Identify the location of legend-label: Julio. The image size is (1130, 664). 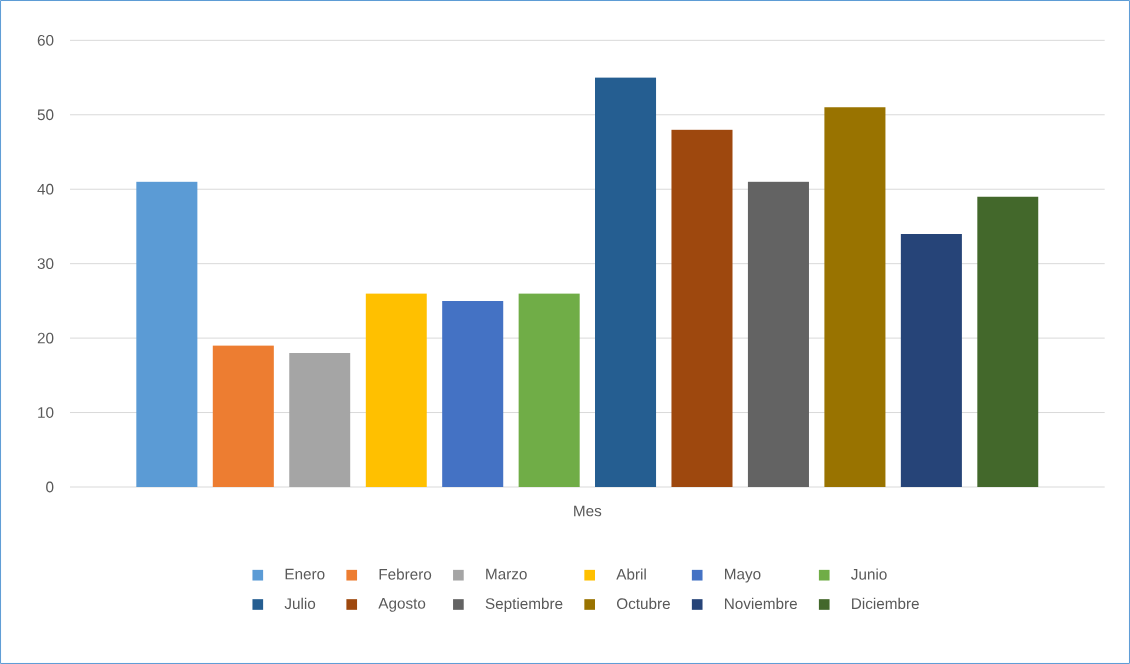
(300, 603).